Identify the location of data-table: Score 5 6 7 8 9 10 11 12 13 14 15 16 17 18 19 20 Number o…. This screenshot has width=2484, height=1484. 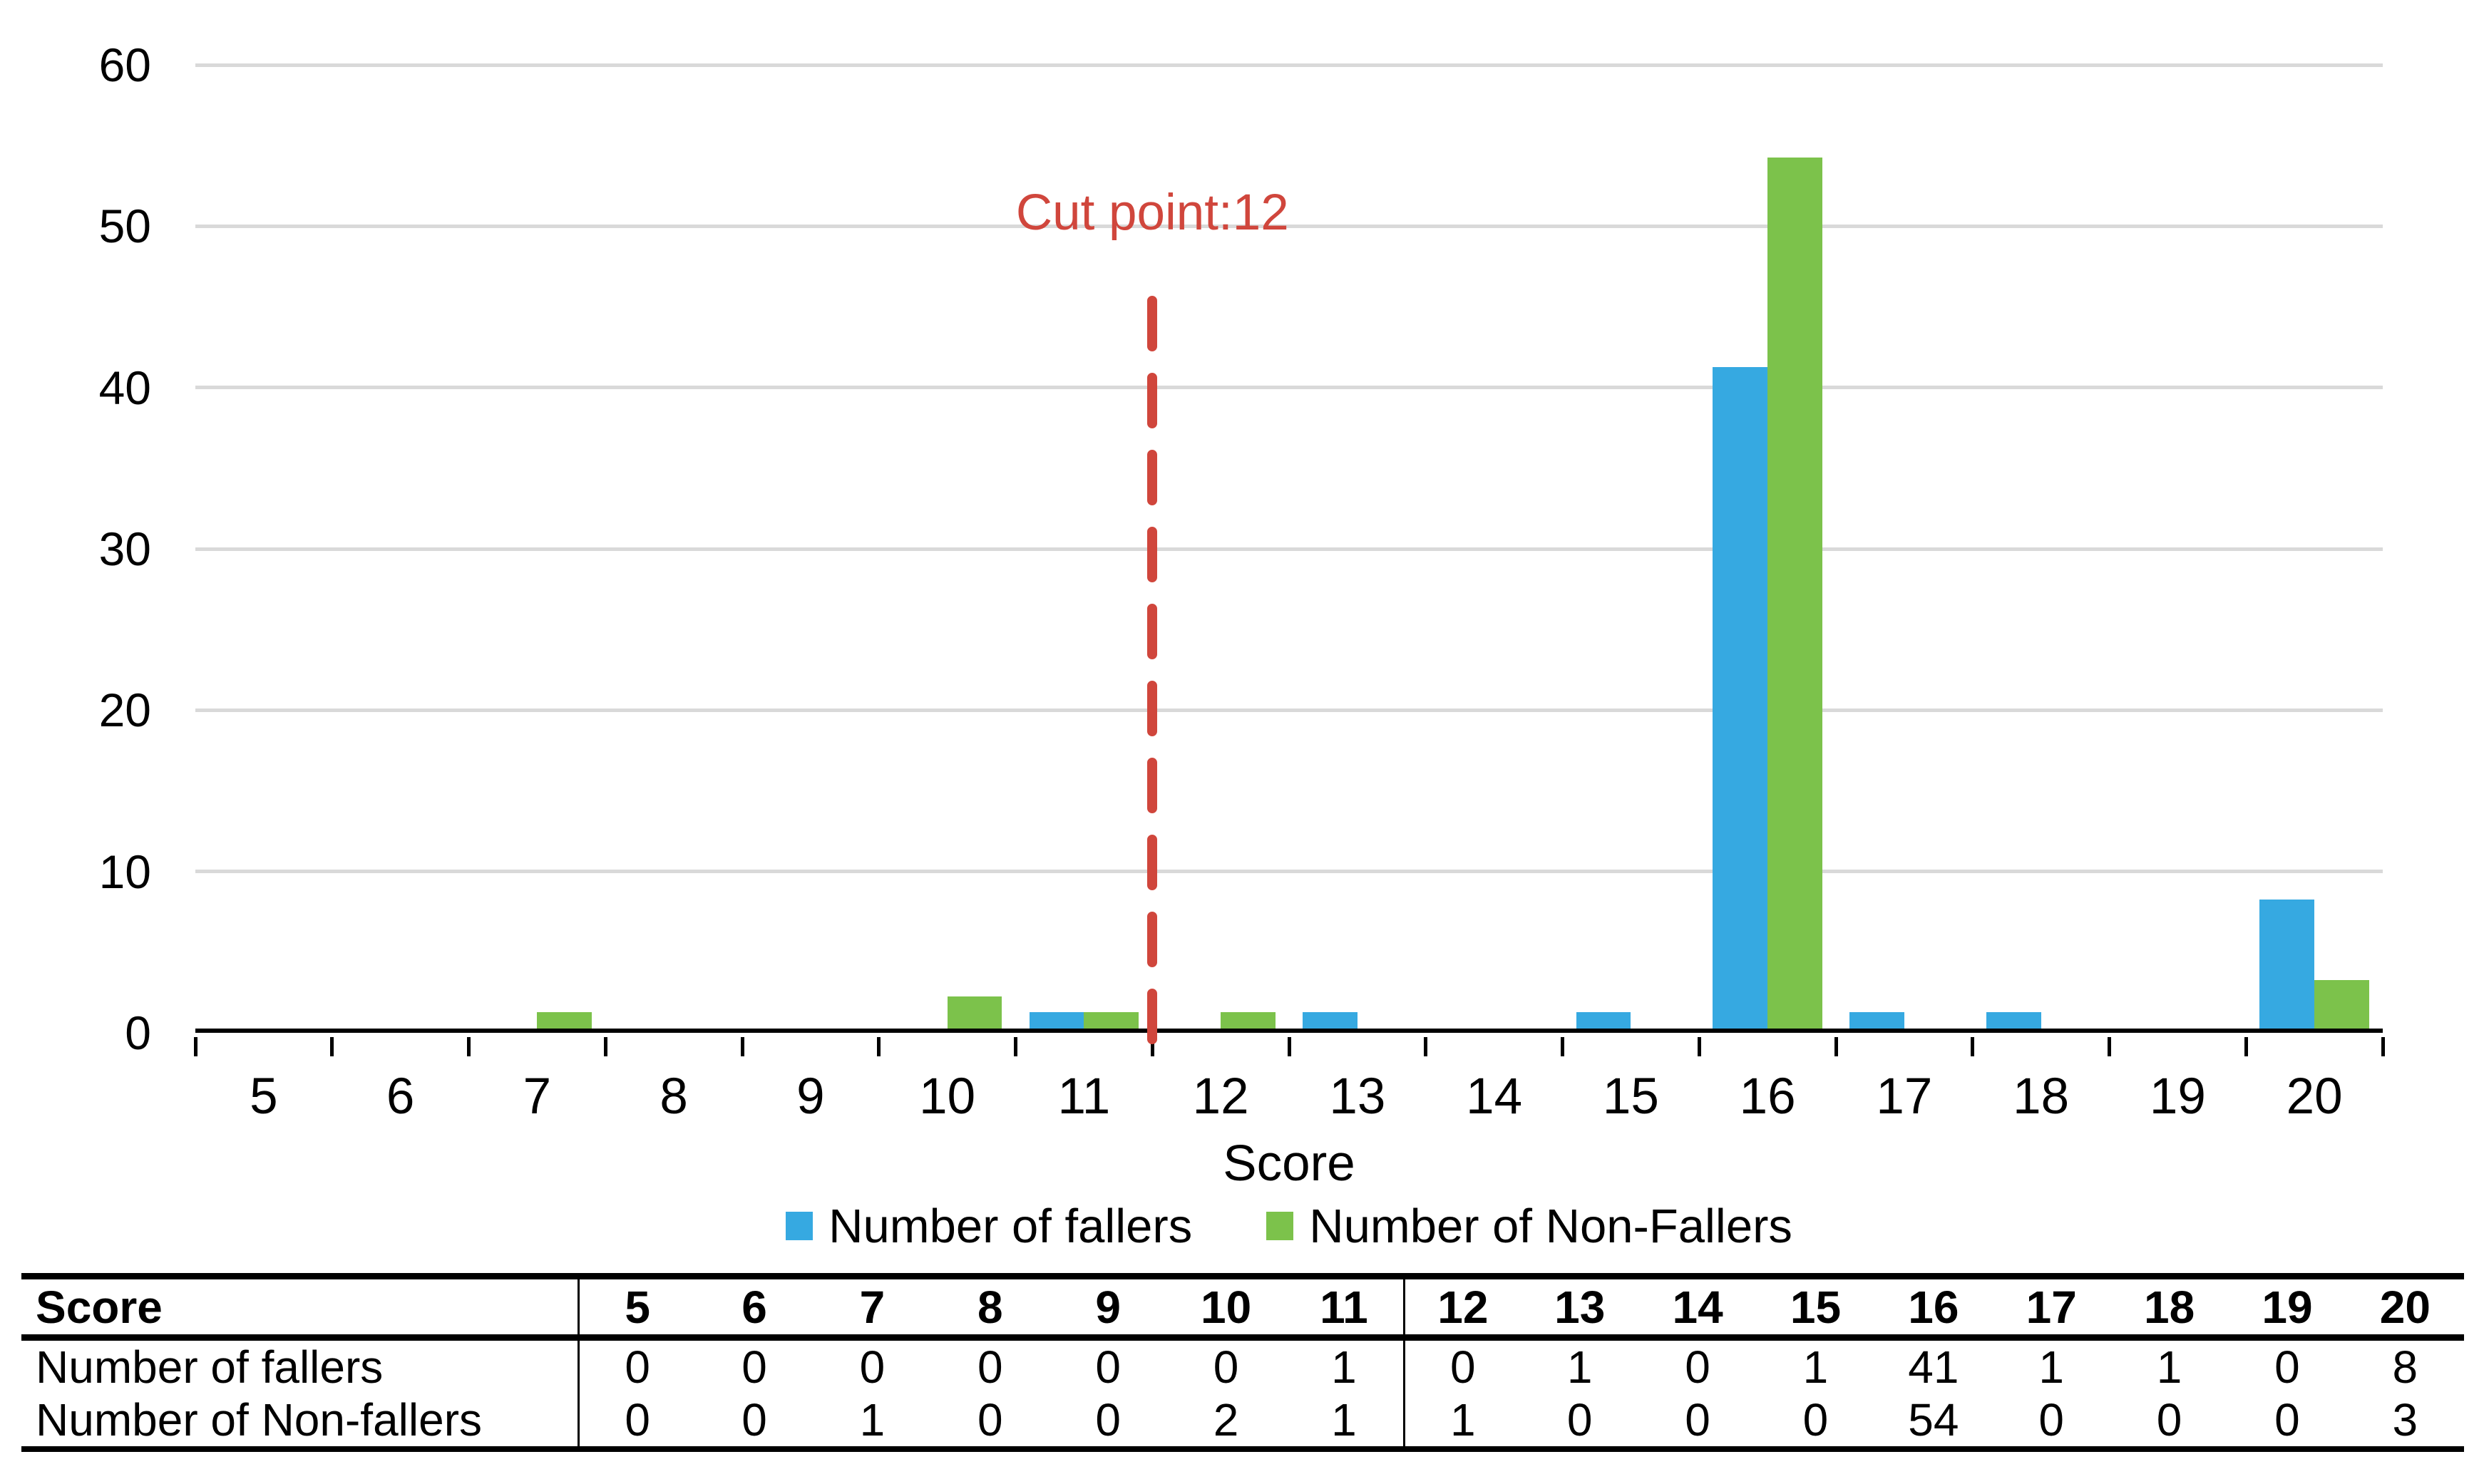
(1242, 1362).